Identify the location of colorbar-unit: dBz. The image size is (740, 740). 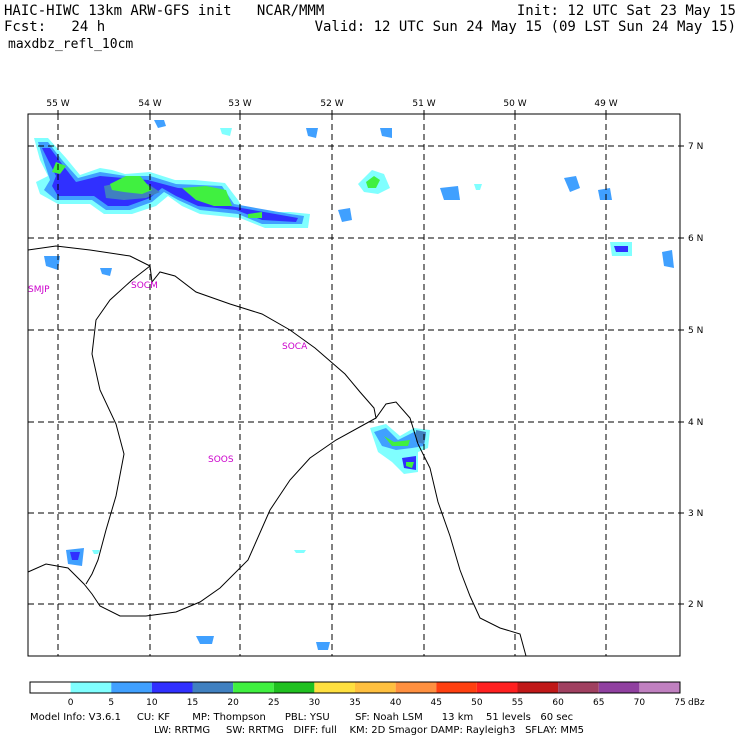
(696, 703).